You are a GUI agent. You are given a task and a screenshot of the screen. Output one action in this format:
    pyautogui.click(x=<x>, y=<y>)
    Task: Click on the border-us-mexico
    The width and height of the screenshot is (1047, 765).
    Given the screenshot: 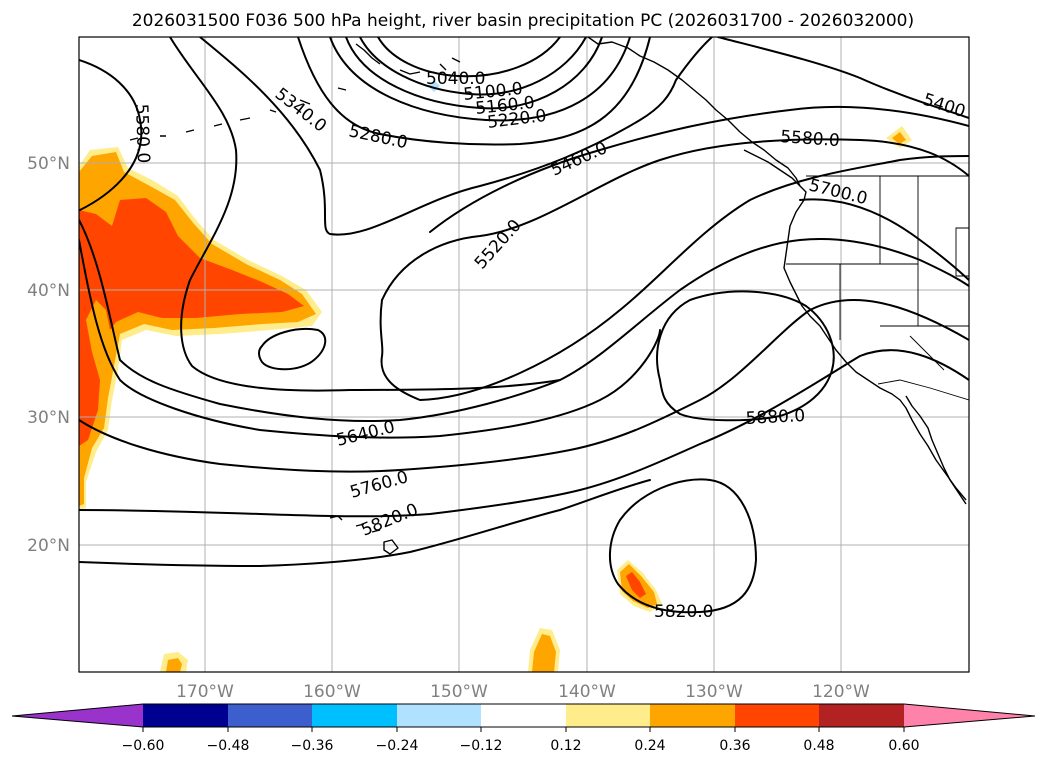 What is the action you would take?
    pyautogui.click(x=923, y=390)
    